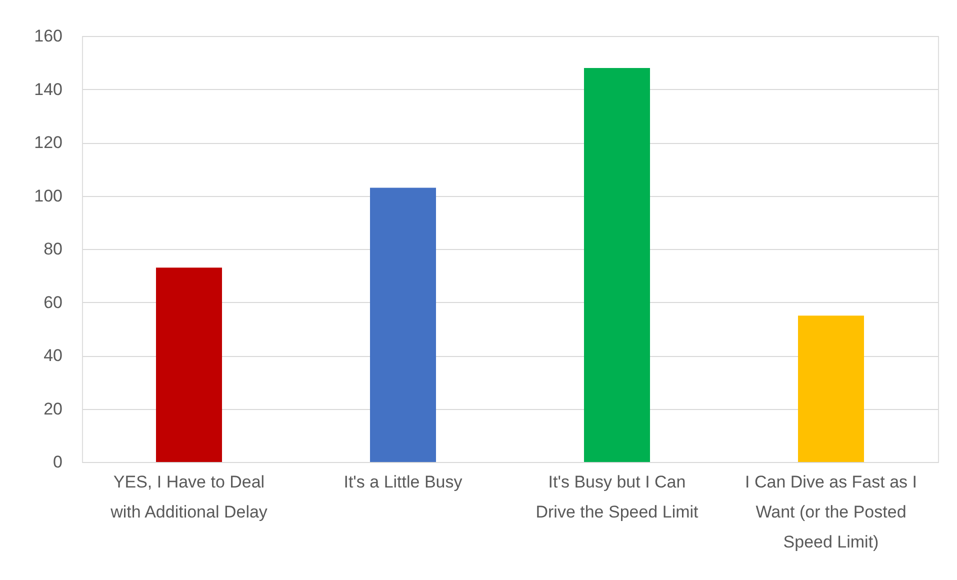 This screenshot has height=580, width=957. Describe the element at coordinates (48, 36) in the screenshot. I see `y-tick-label: 160` at that location.